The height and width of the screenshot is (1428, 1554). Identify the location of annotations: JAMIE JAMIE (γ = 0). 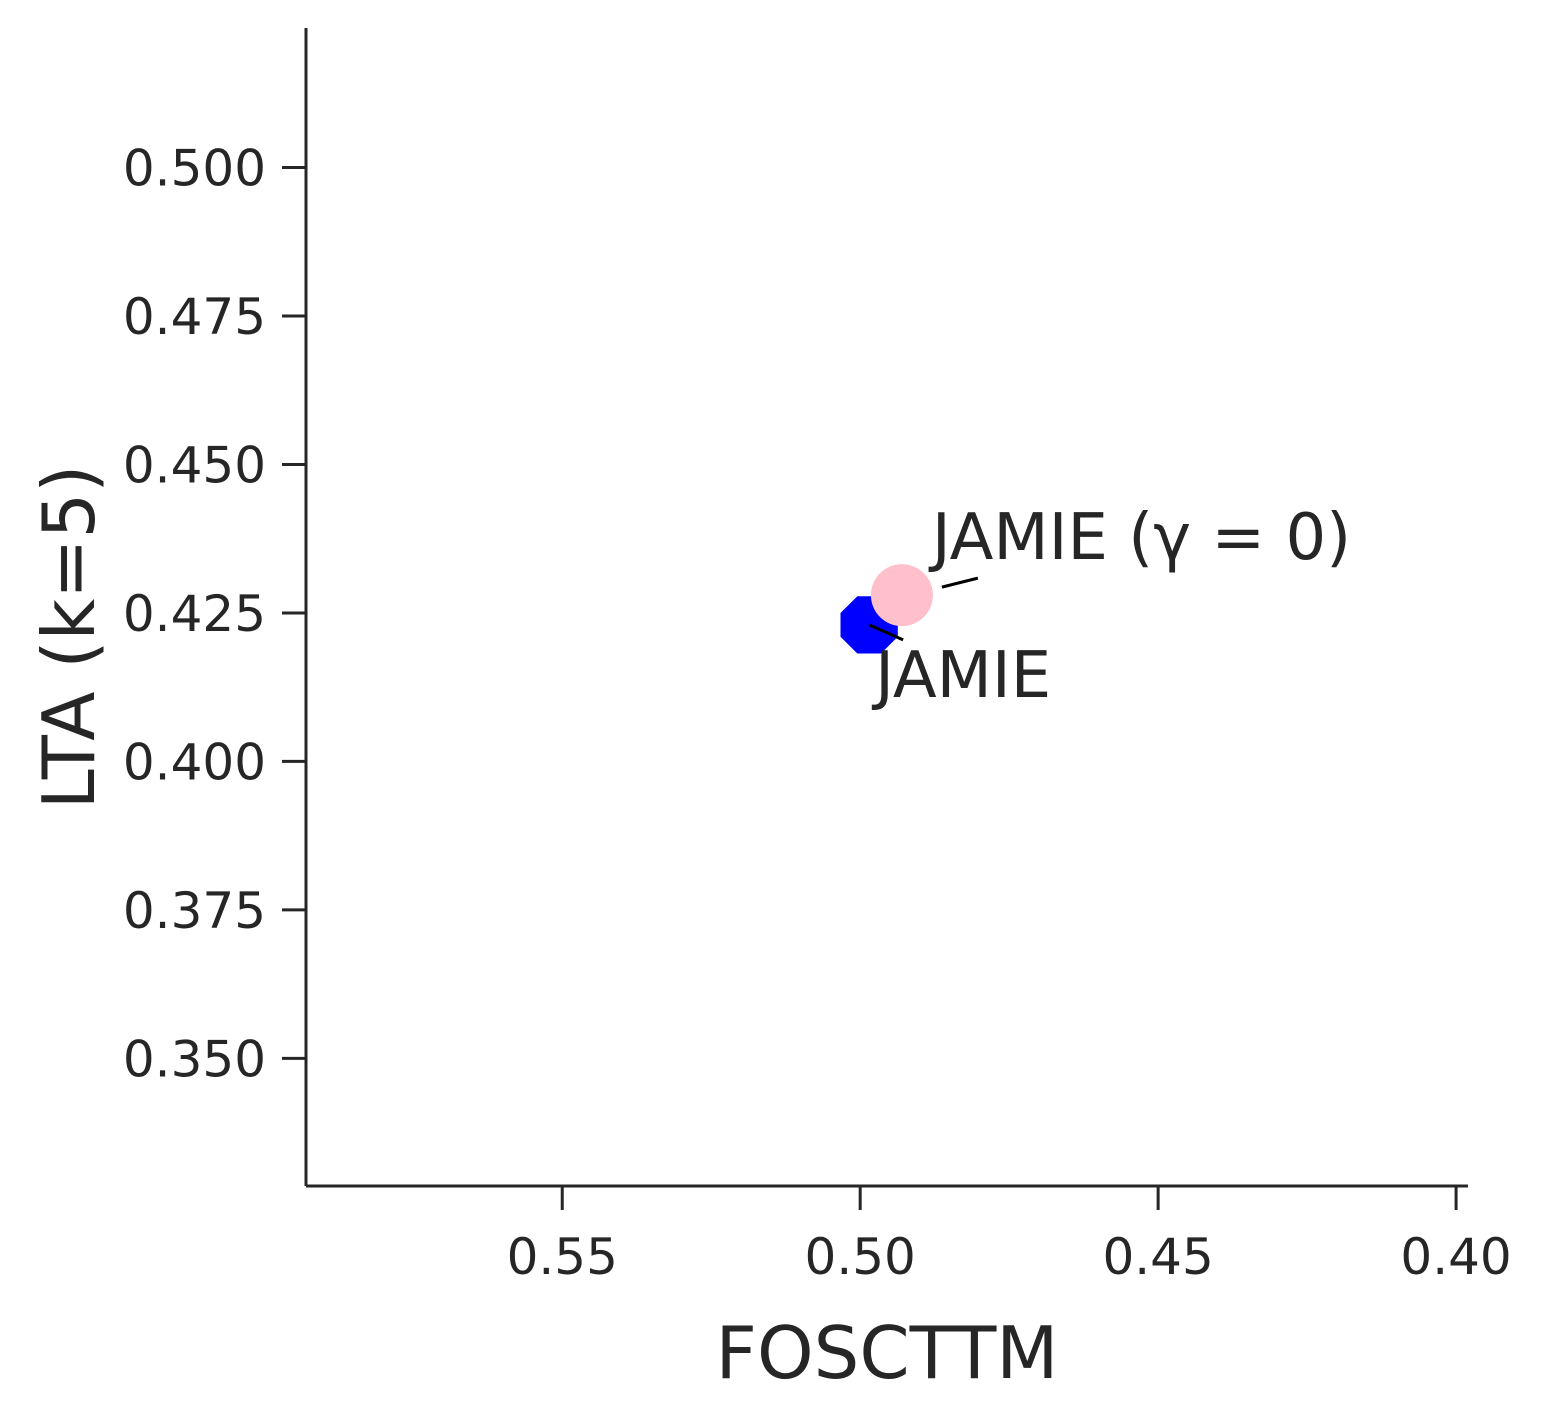
(1109, 607).